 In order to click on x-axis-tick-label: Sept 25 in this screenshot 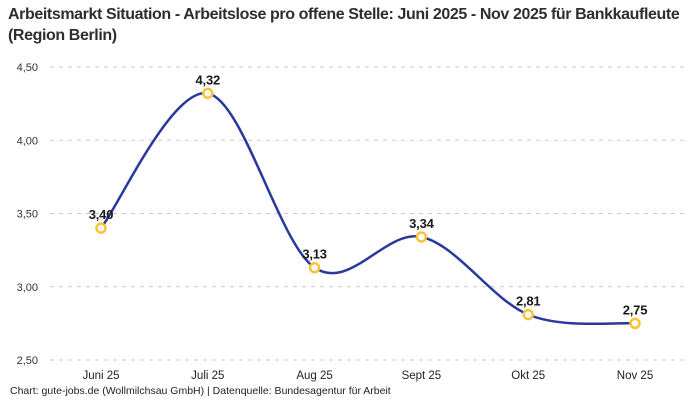, I will do `click(422, 376)`.